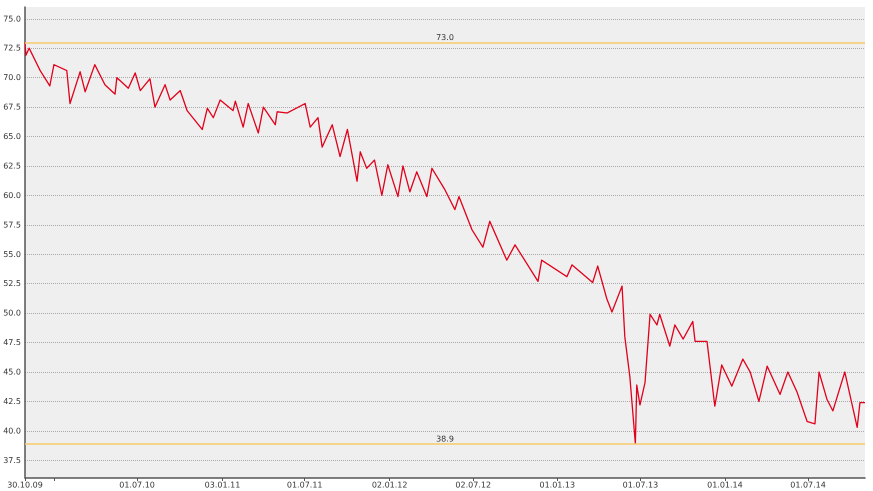 This screenshot has width=873, height=491. I want to click on y-tick-label: 55.0, so click(12, 254).